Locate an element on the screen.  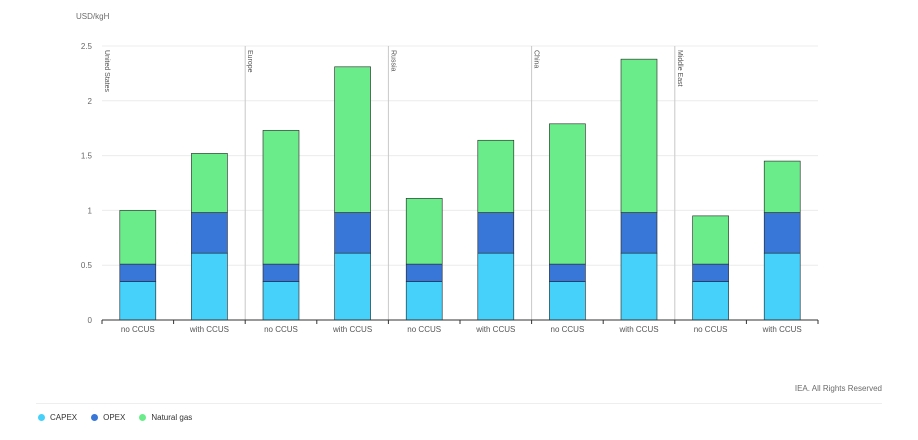
y-tick-label: 0 is located at coordinates (90, 320).